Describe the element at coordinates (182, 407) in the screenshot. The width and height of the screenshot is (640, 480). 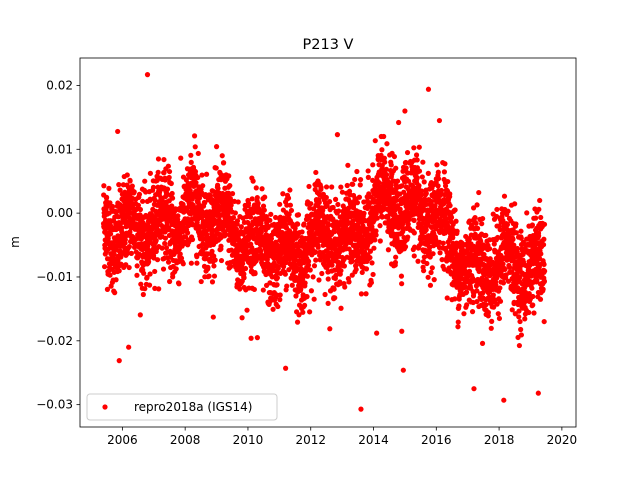
I see `legend-box` at that location.